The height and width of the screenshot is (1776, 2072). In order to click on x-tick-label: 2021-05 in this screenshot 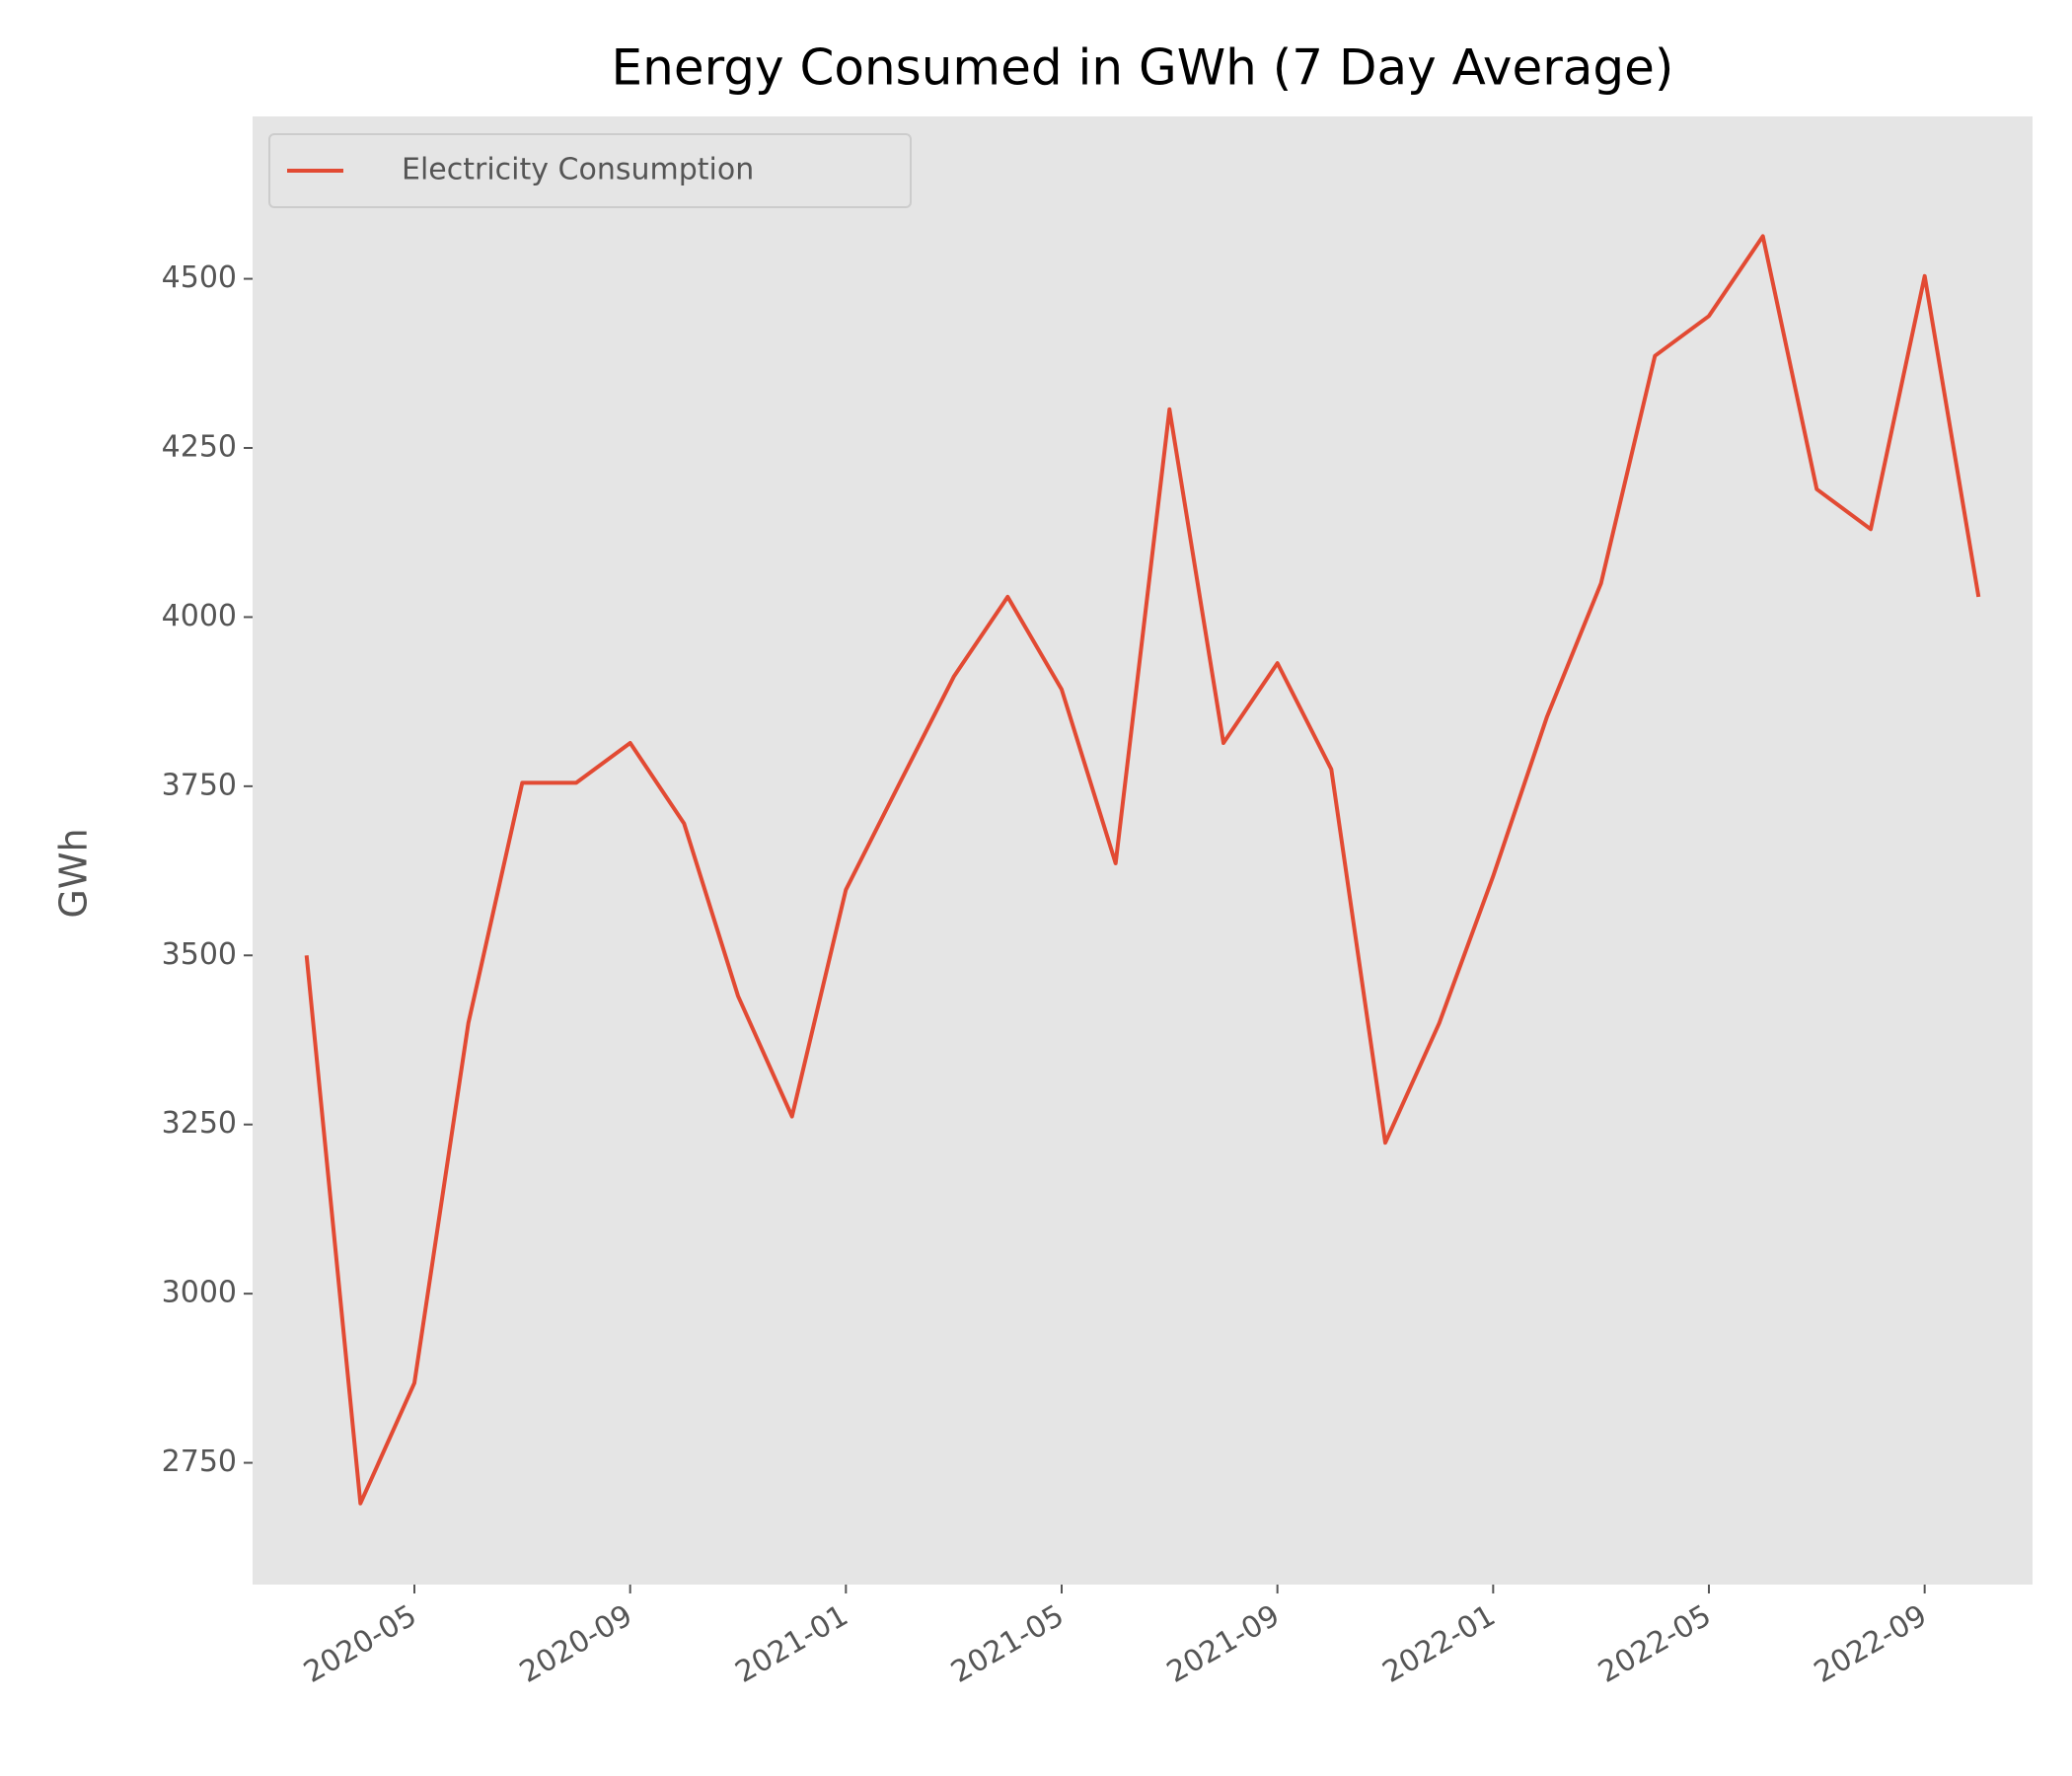, I will do `click(1008, 1644)`.